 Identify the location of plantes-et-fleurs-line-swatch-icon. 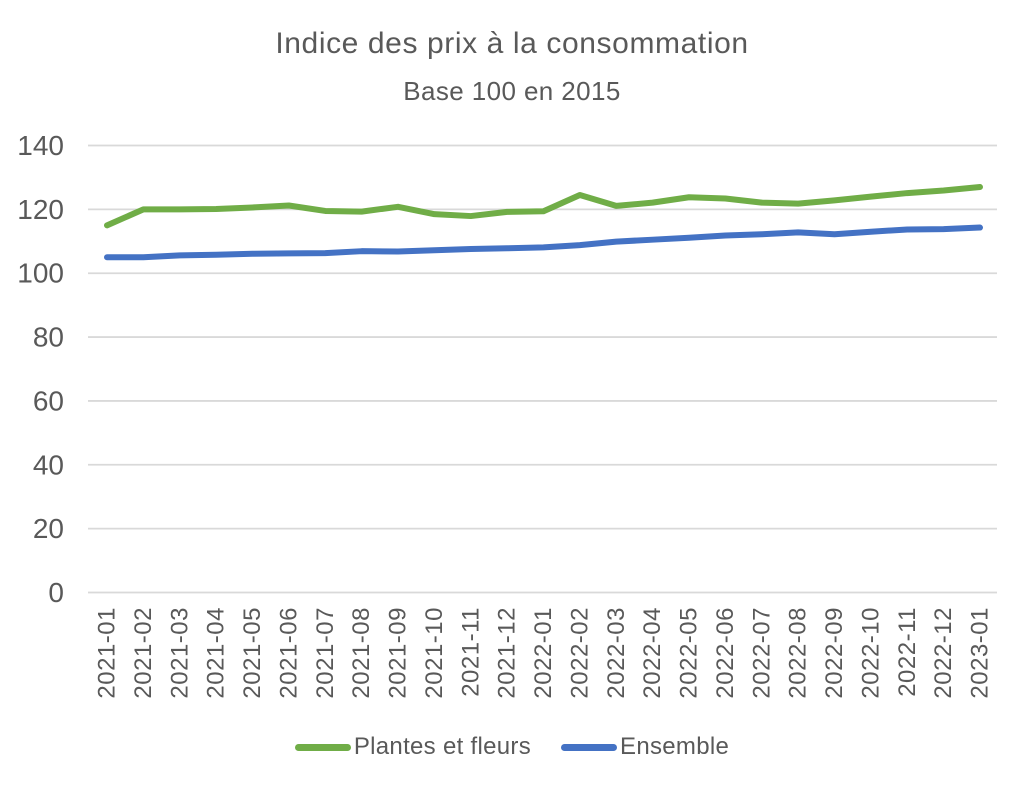
(322, 747).